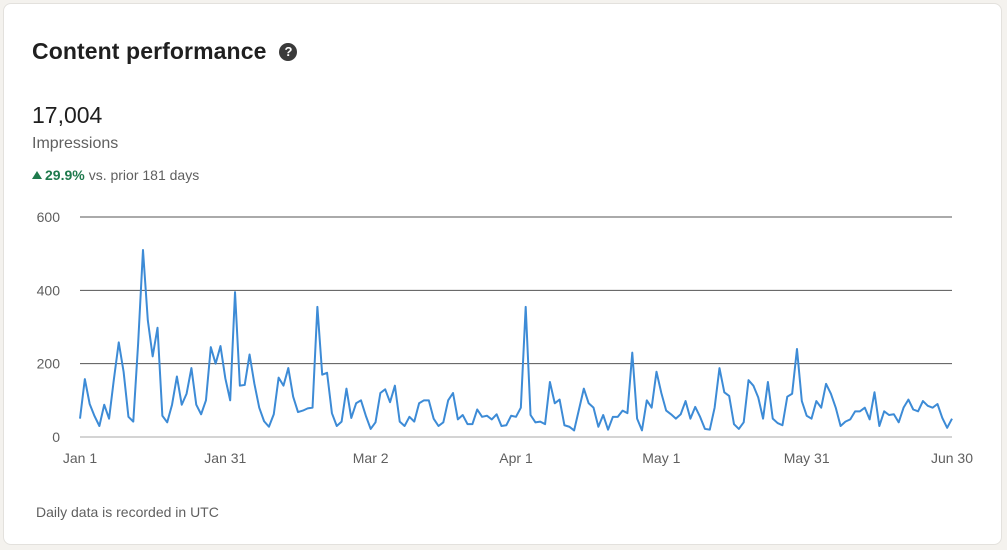  What do you see at coordinates (225, 458) in the screenshot?
I see `x-tick-label: Jan 31` at bounding box center [225, 458].